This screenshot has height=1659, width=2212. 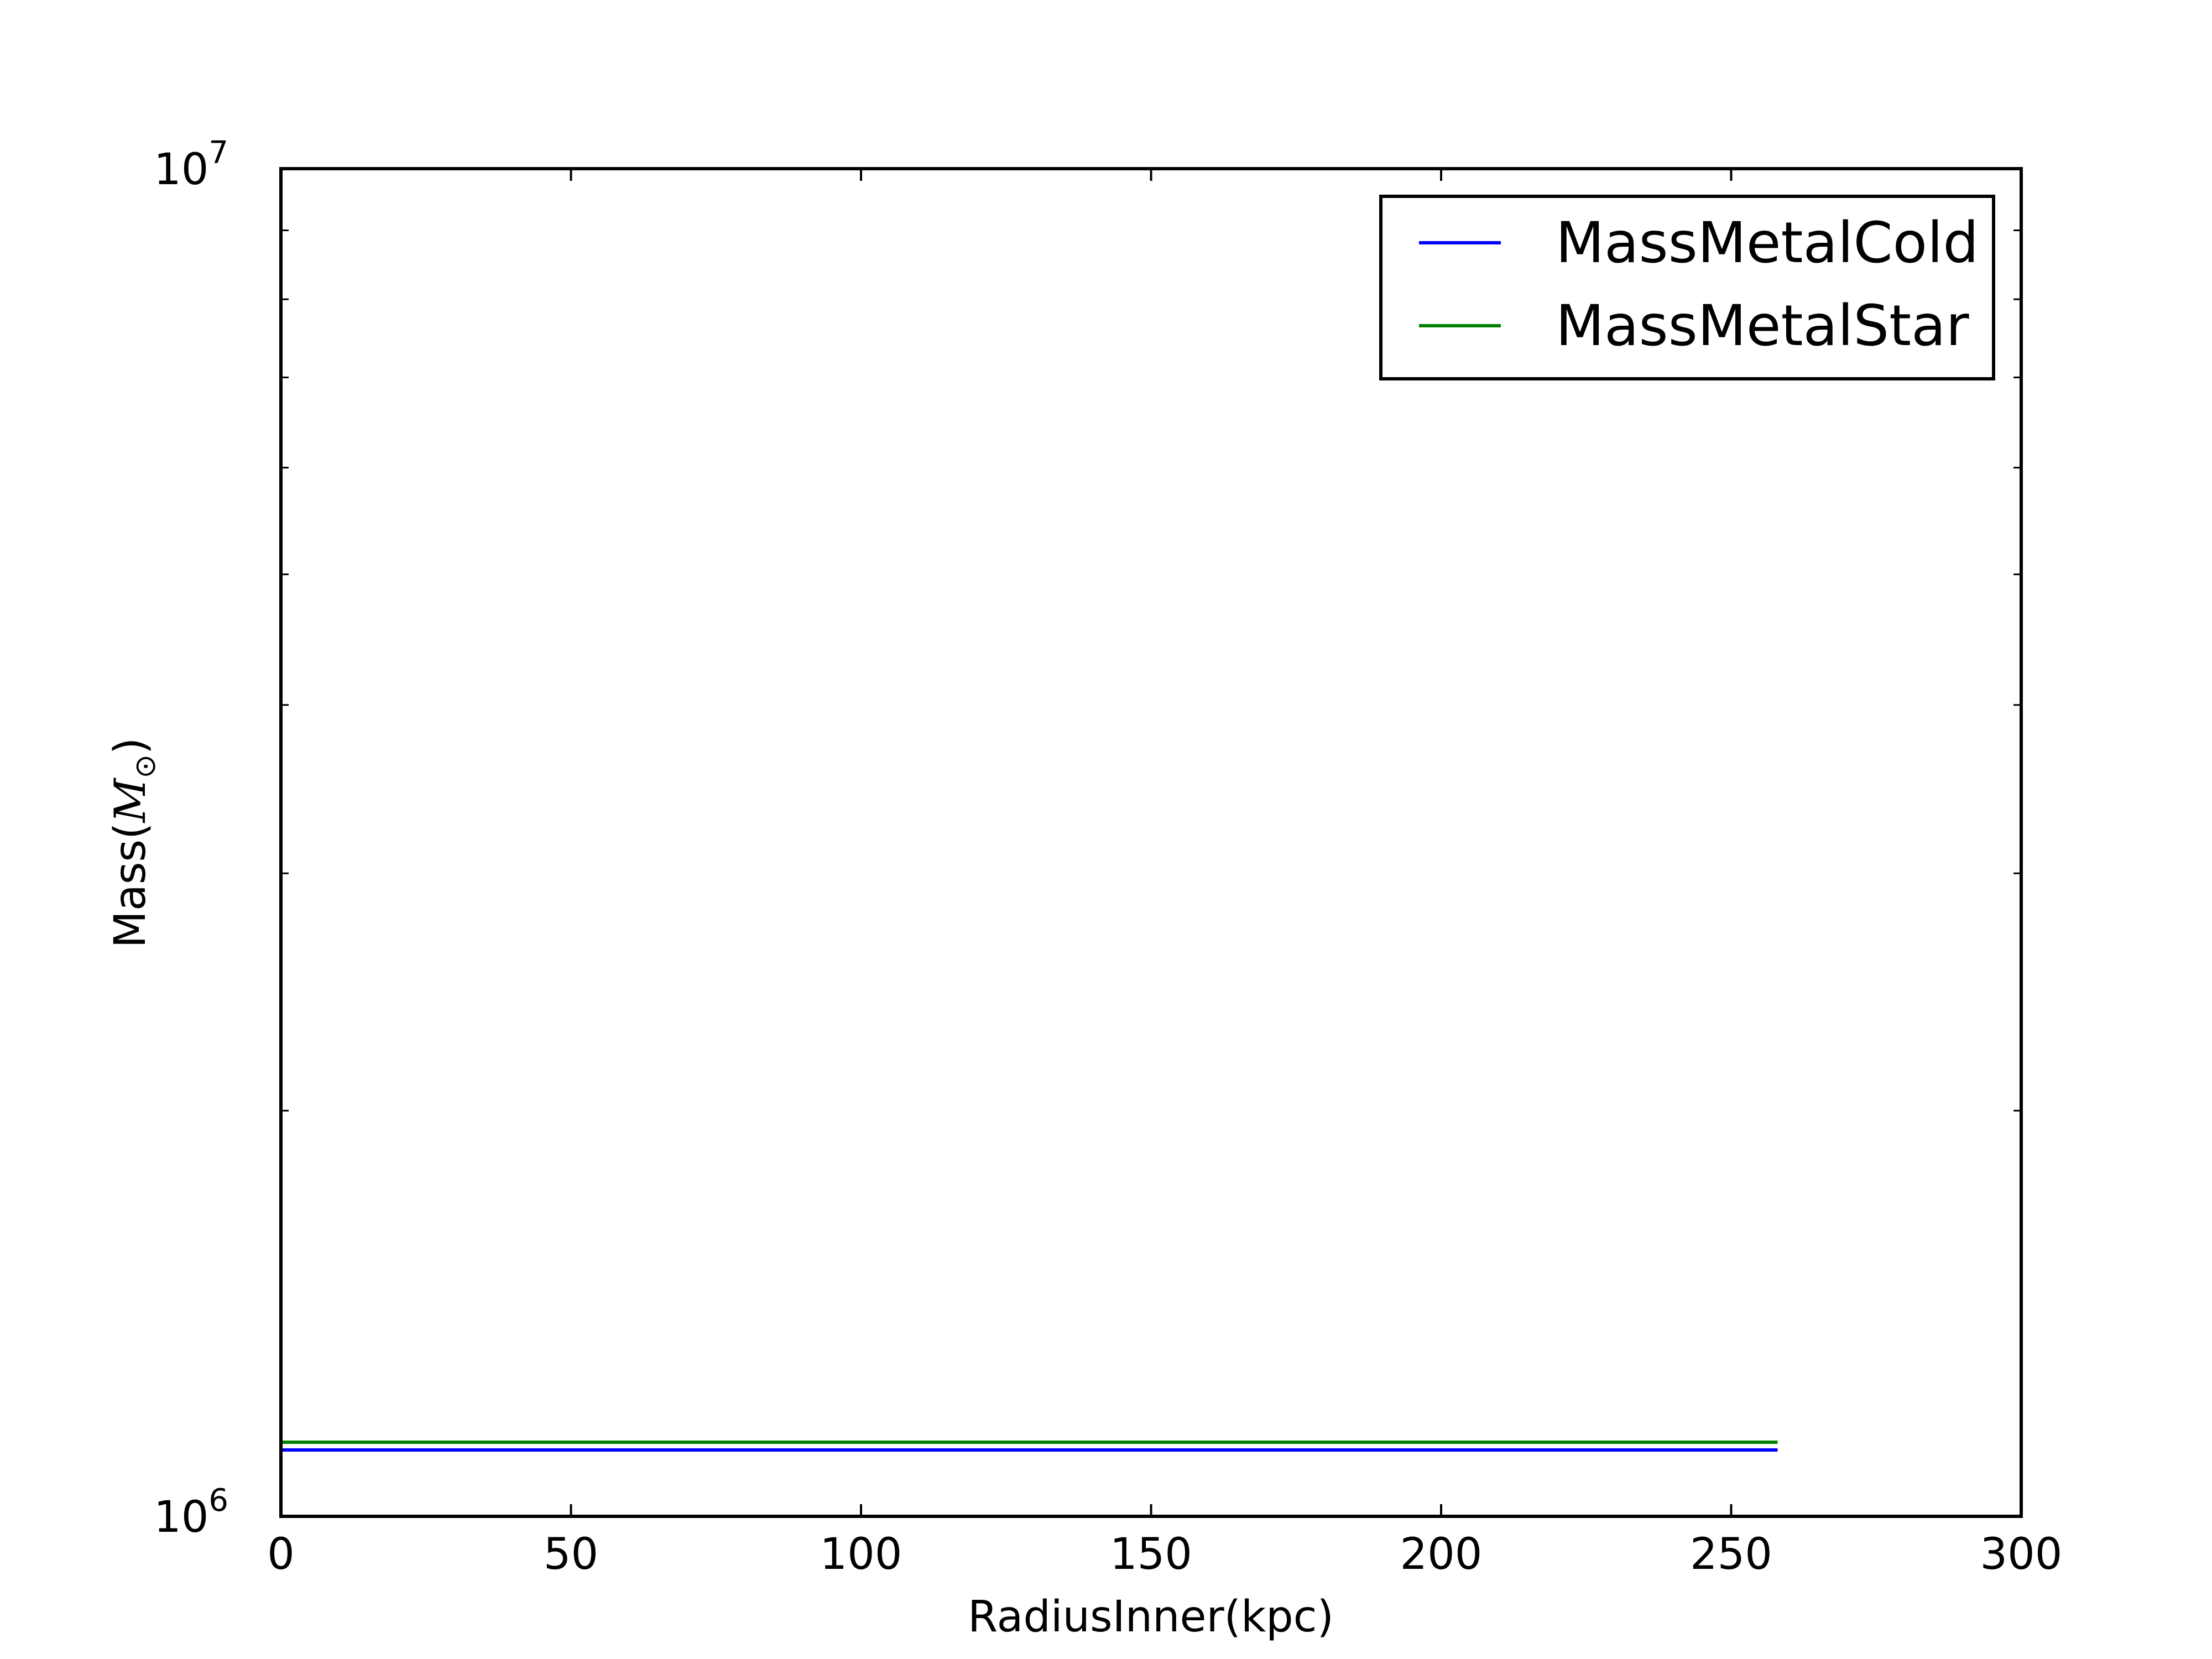 I want to click on legend: MassMetalCold MassMetalStar, so click(x=1687, y=287).